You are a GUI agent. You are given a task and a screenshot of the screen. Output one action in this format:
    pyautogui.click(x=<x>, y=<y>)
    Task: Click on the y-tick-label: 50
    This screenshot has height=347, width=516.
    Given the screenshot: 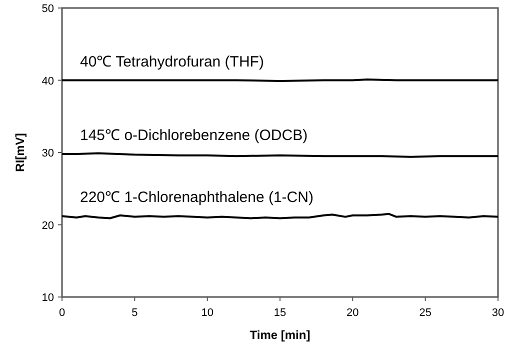 What is the action you would take?
    pyautogui.click(x=48, y=9)
    